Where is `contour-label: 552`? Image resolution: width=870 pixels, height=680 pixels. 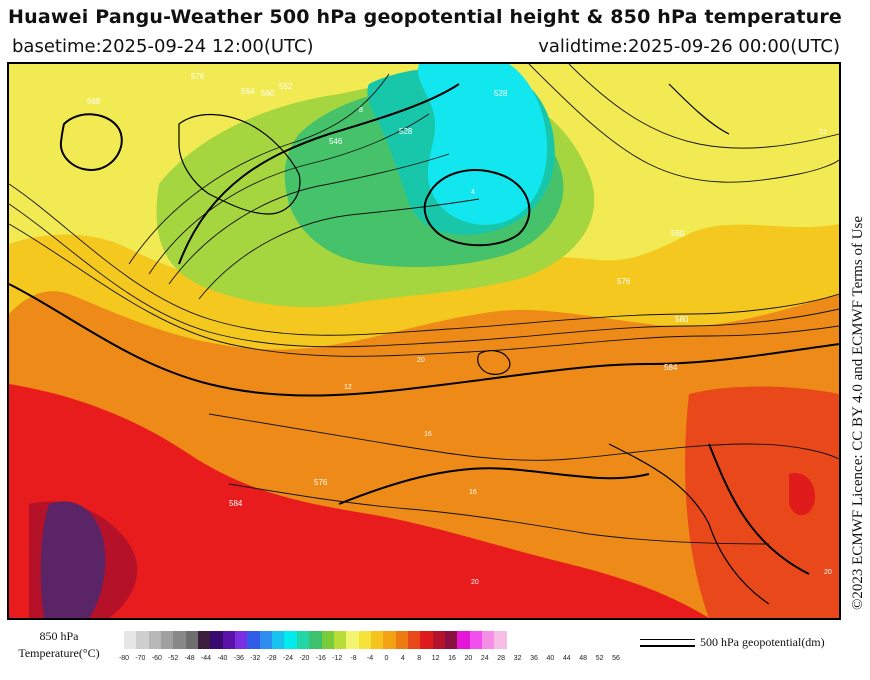 contour-label: 552 is located at coordinates (286, 86).